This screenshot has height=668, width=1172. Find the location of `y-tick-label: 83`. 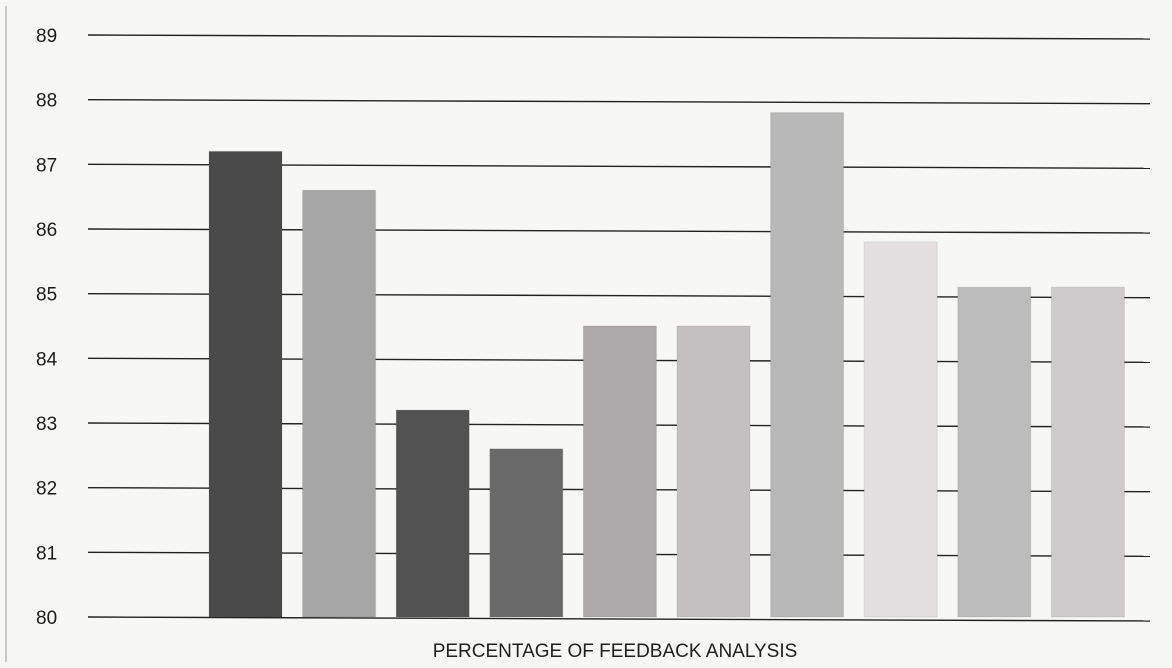

y-tick-label: 83 is located at coordinates (46, 424).